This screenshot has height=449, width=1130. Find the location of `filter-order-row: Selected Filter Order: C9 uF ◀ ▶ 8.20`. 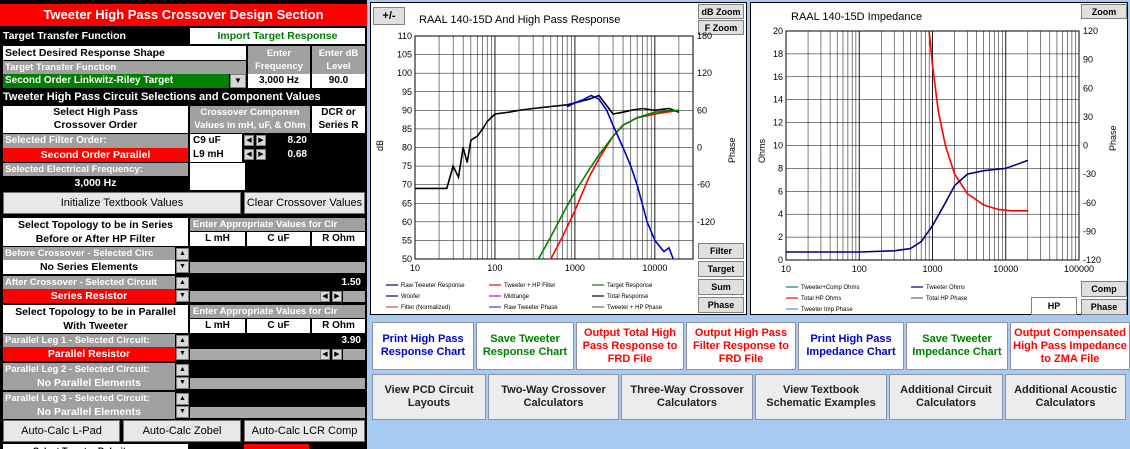

filter-order-row: Selected Filter Order: C9 uF ◀ ▶ 8.20 is located at coordinates (183, 141).